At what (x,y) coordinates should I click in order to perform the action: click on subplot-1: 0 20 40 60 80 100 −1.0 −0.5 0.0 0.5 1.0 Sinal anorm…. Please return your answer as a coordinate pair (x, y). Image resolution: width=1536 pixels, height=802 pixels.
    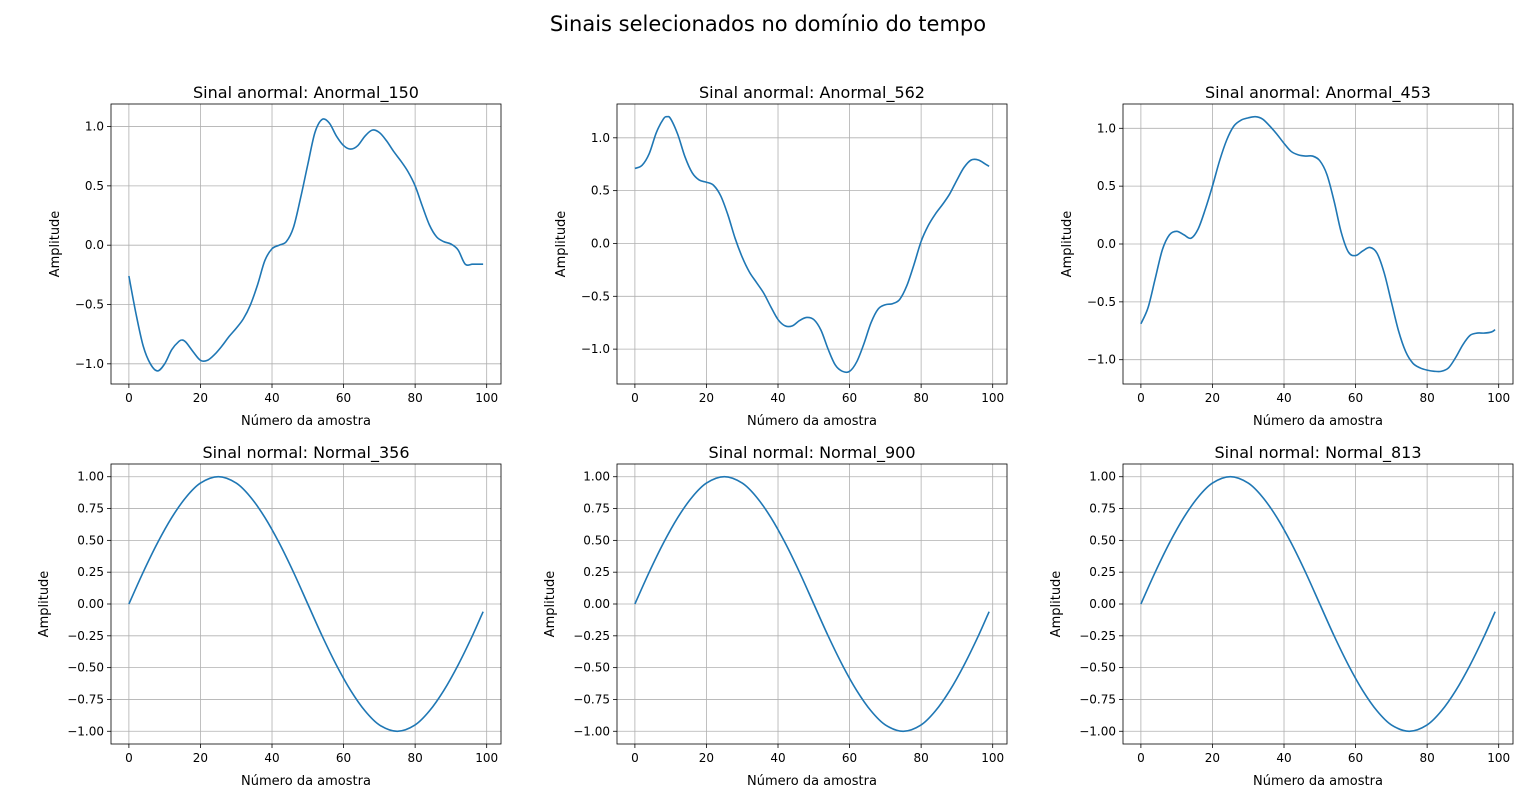
    Looking at the image, I should click on (275, 256).